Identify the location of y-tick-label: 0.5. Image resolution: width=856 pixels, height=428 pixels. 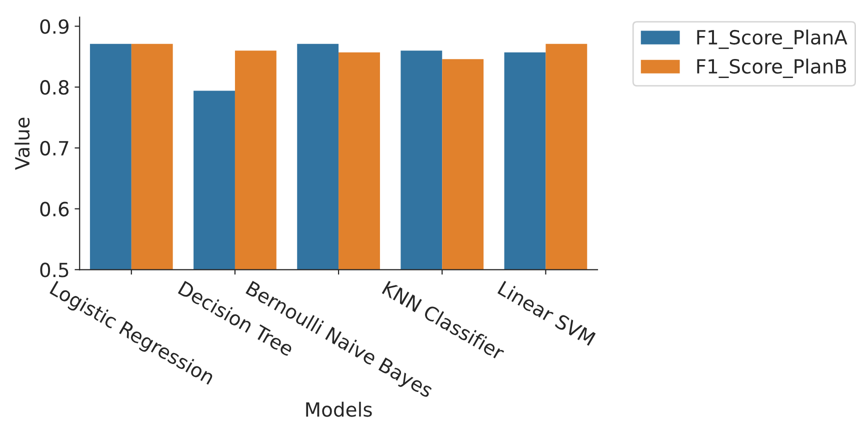
(54, 270).